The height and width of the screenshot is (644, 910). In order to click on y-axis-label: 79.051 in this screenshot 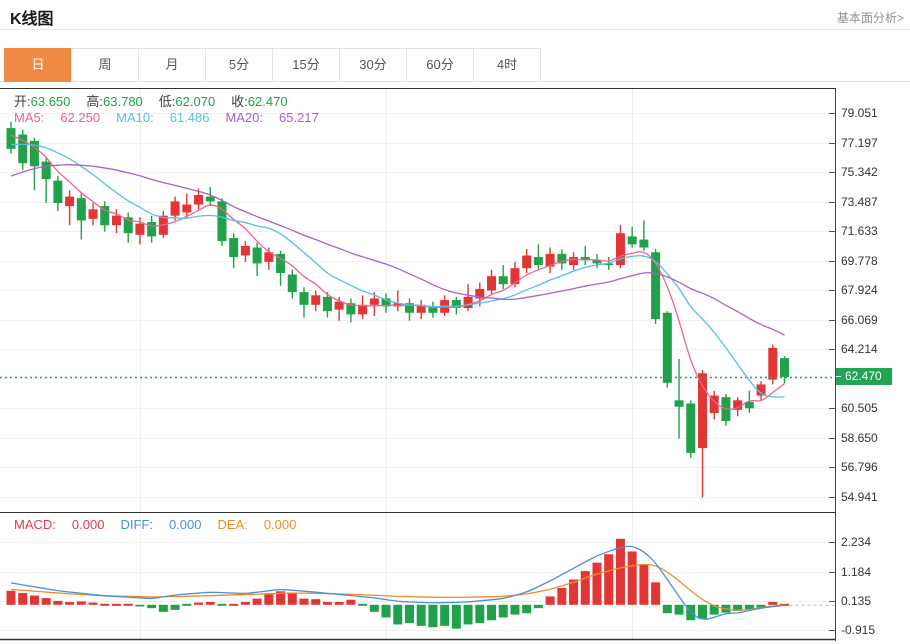, I will do `click(859, 113)`.